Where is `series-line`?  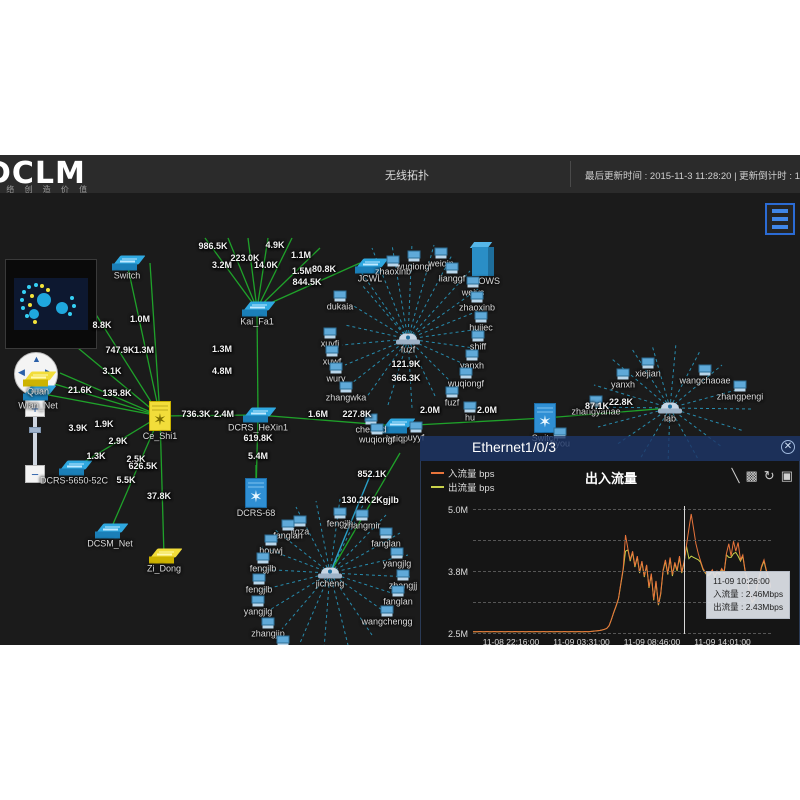 series-line is located at coordinates (622, 573).